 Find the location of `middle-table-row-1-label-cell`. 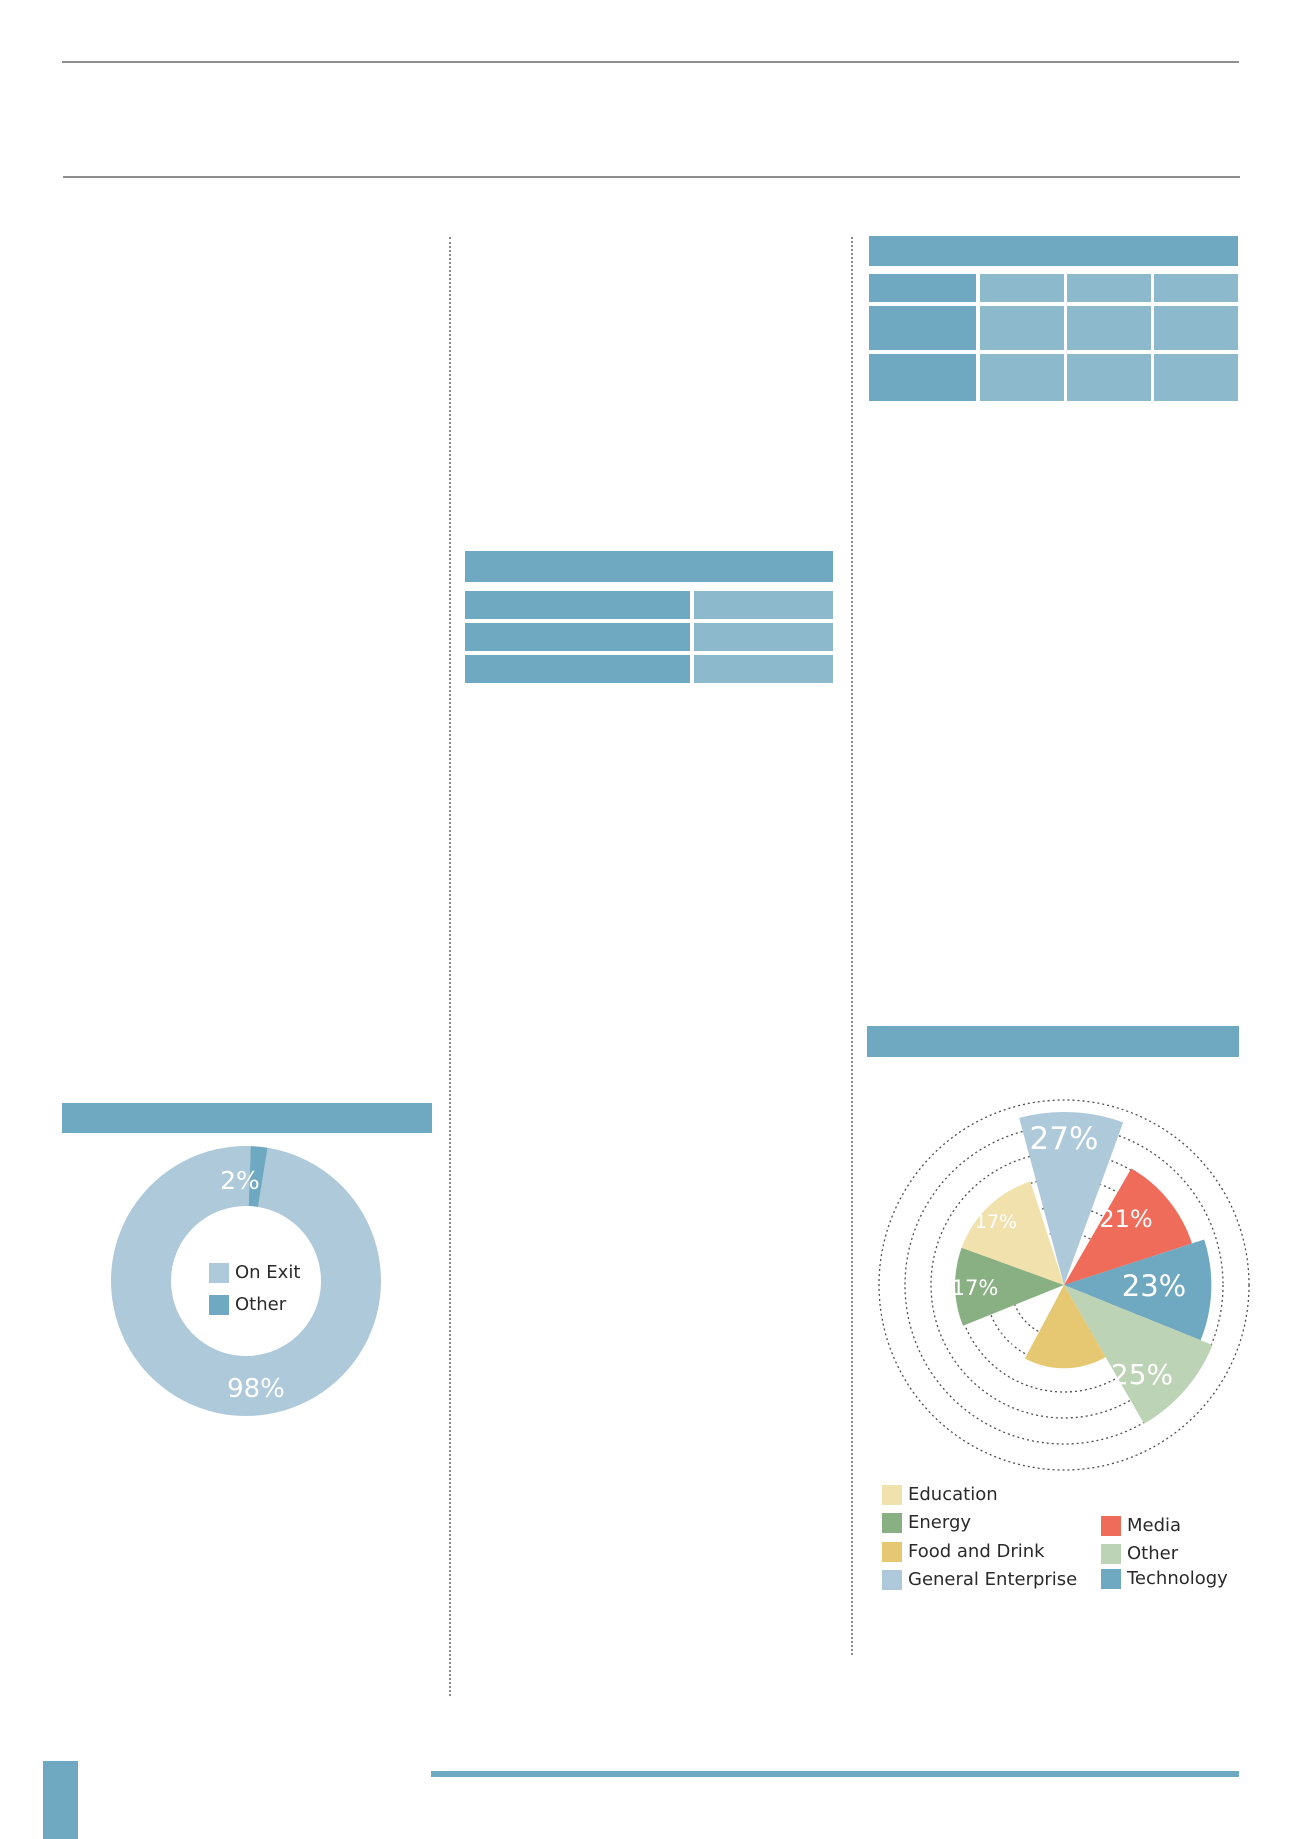

middle-table-row-1-label-cell is located at coordinates (577, 605).